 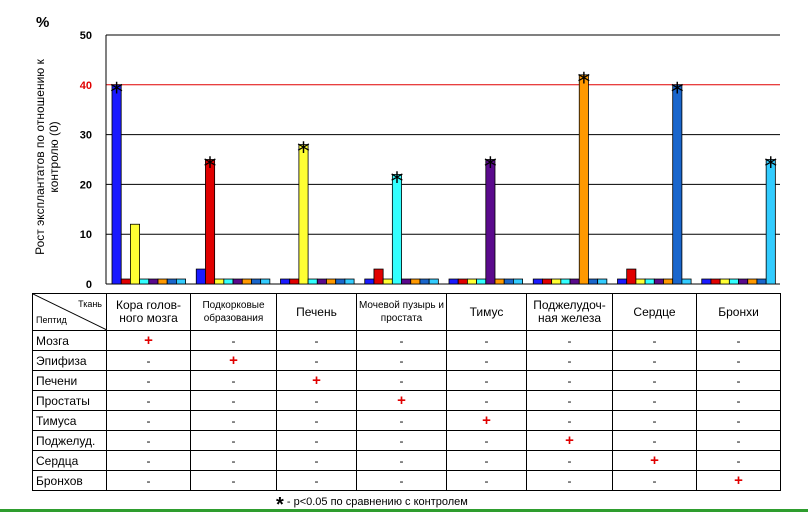 I want to click on table-row: Эпифиза - + - - - - - -, so click(x=406, y=360).